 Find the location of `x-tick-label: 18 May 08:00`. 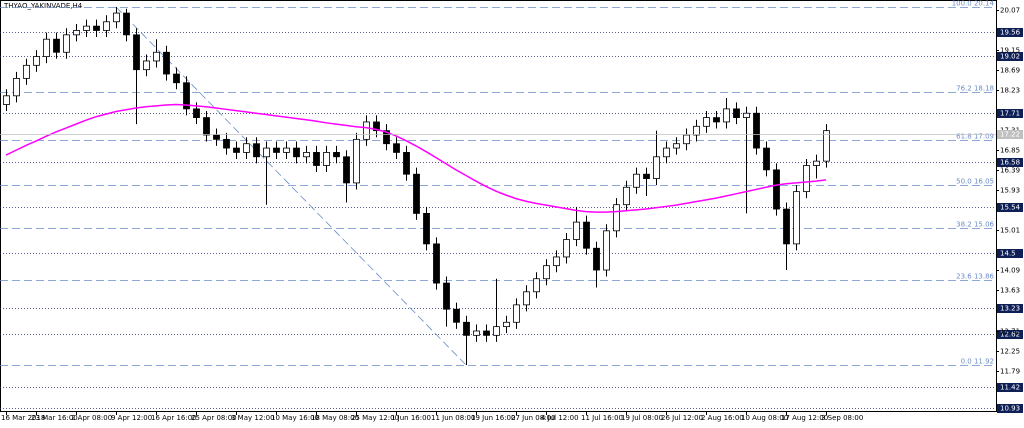

x-tick-label: 18 May 08:00 is located at coordinates (335, 418).